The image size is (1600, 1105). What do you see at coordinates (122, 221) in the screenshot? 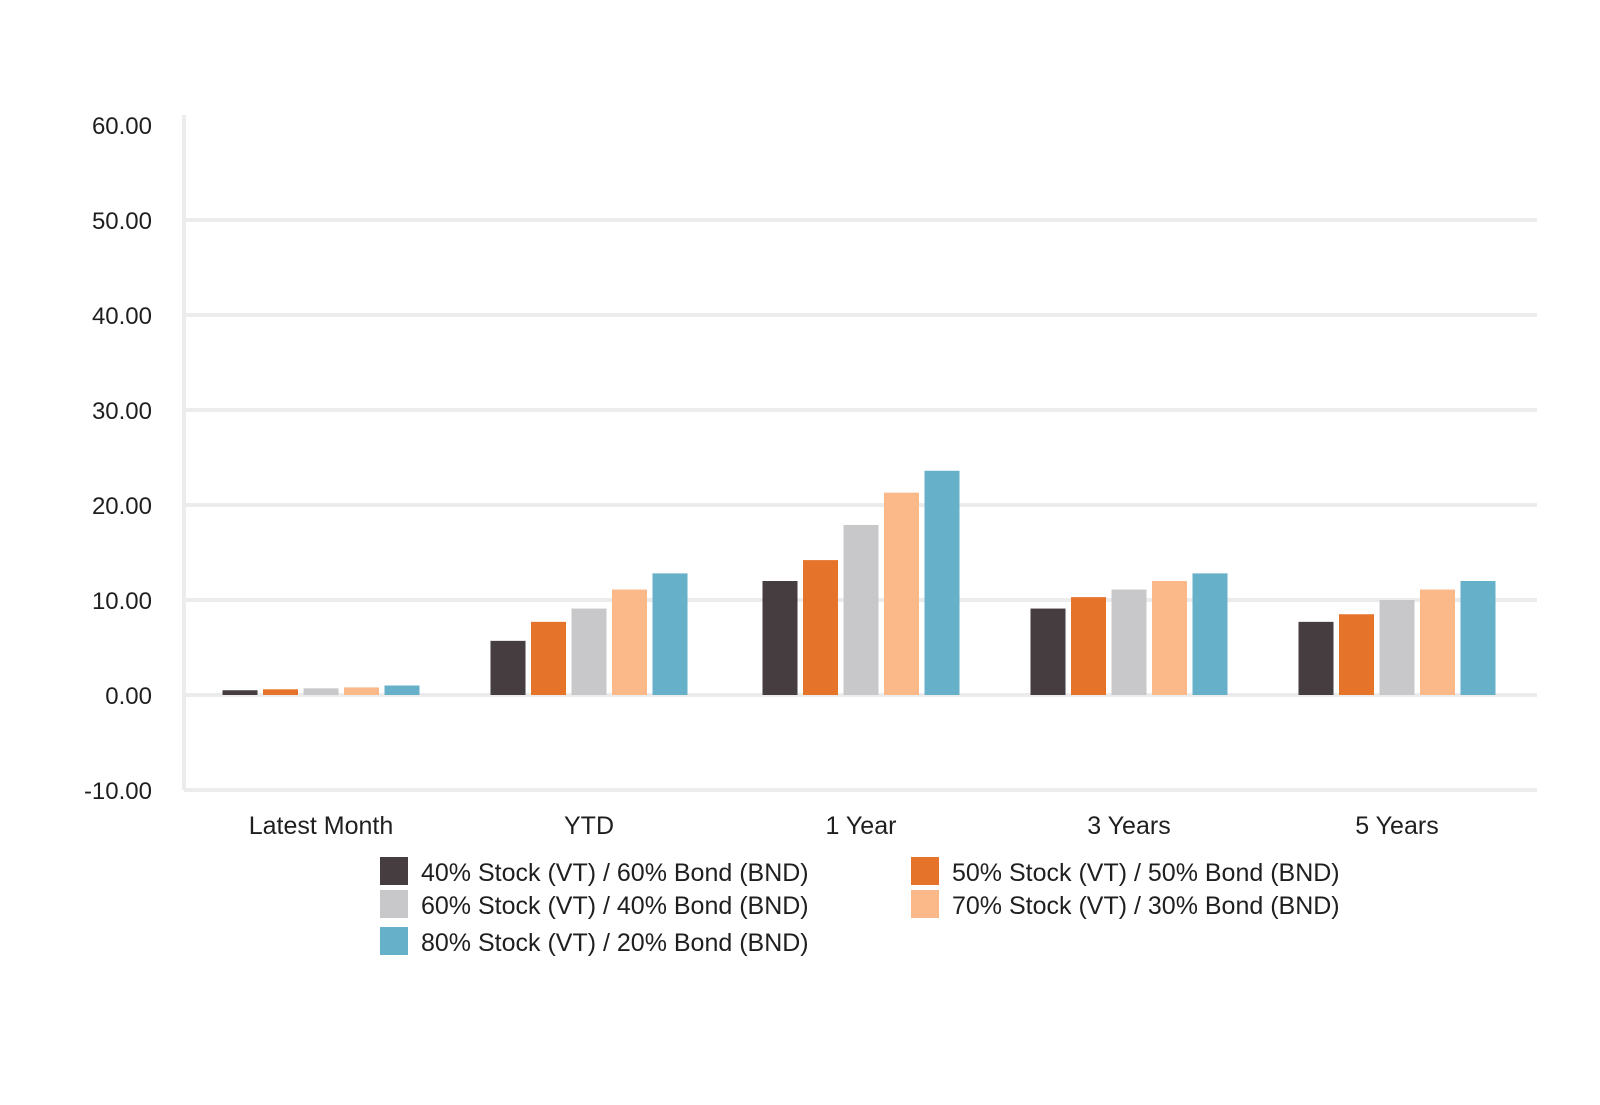
I see `y-tick-label: 50.00` at bounding box center [122, 221].